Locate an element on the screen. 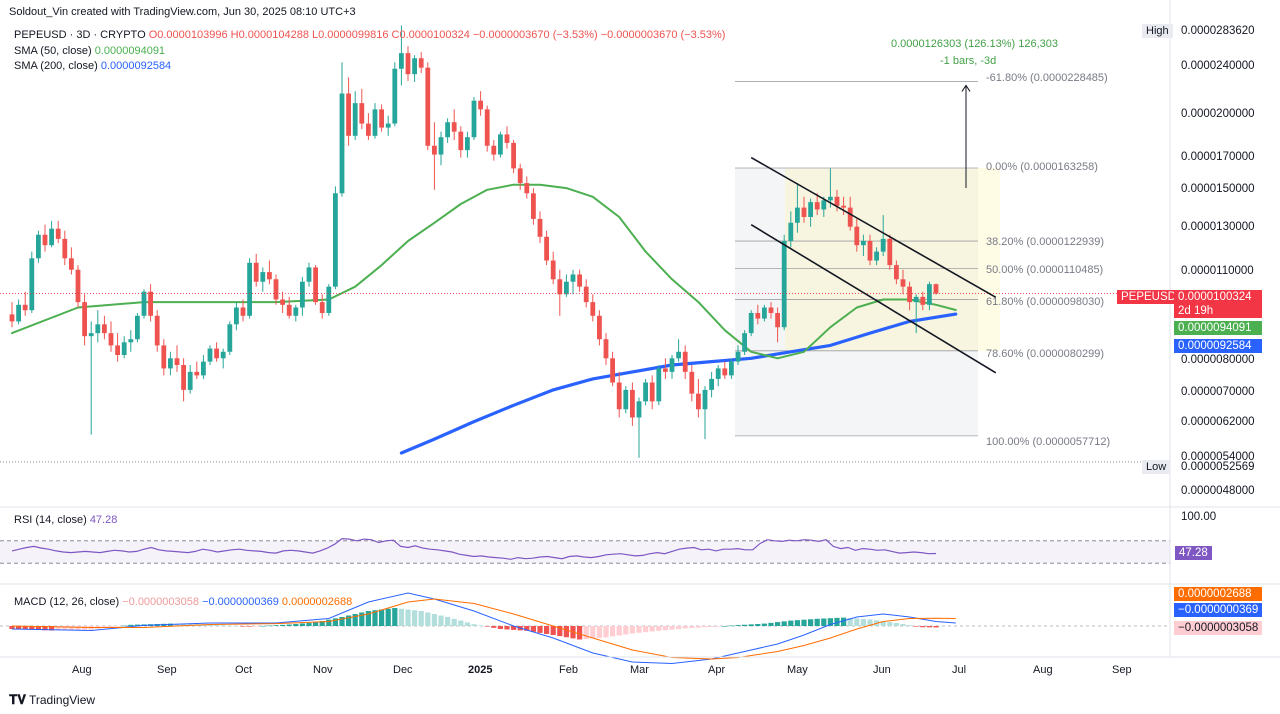 The height and width of the screenshot is (714, 1280). sma200-legend: SMA (200, close) 0.0000092584 is located at coordinates (92, 66).